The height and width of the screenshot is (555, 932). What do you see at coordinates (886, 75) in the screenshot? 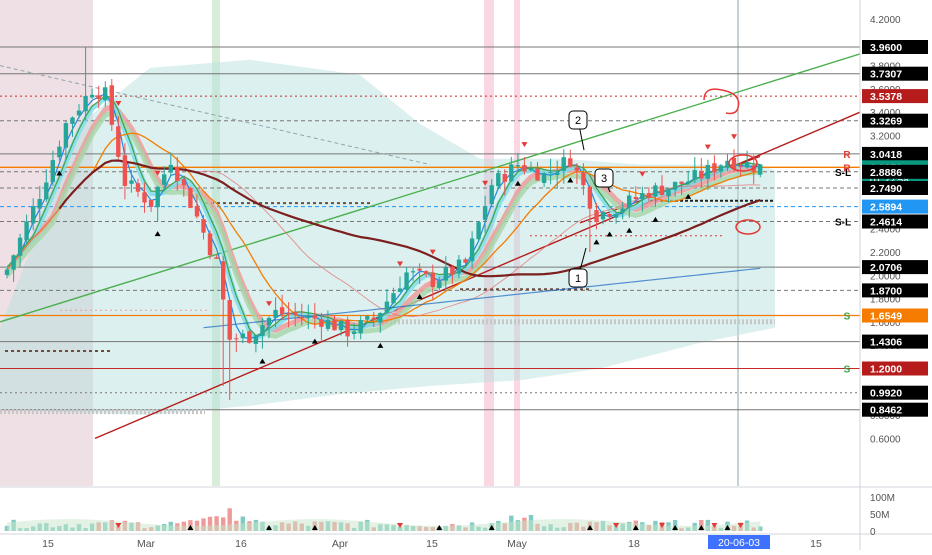
I see `price-label-text: 3.7307` at bounding box center [886, 75].